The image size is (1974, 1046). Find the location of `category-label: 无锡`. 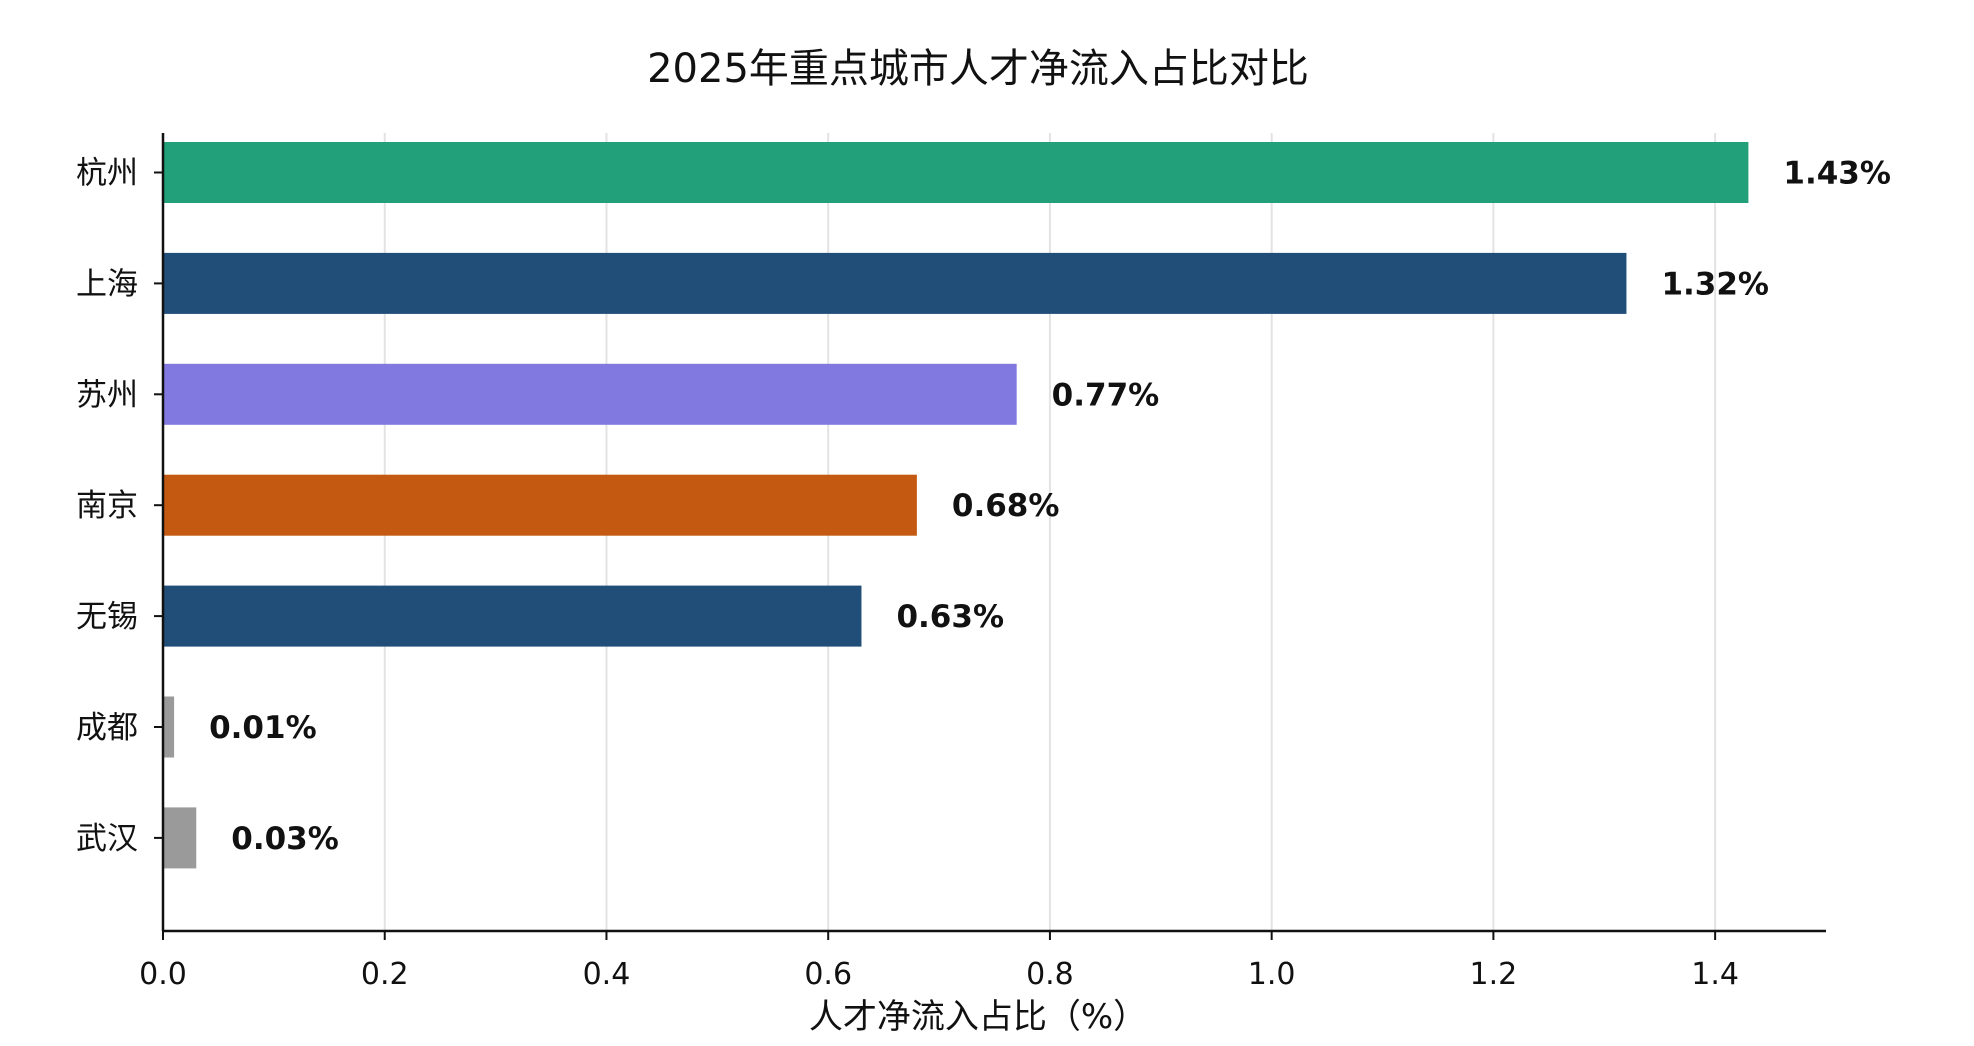

category-label: 无锡 is located at coordinates (107, 617).